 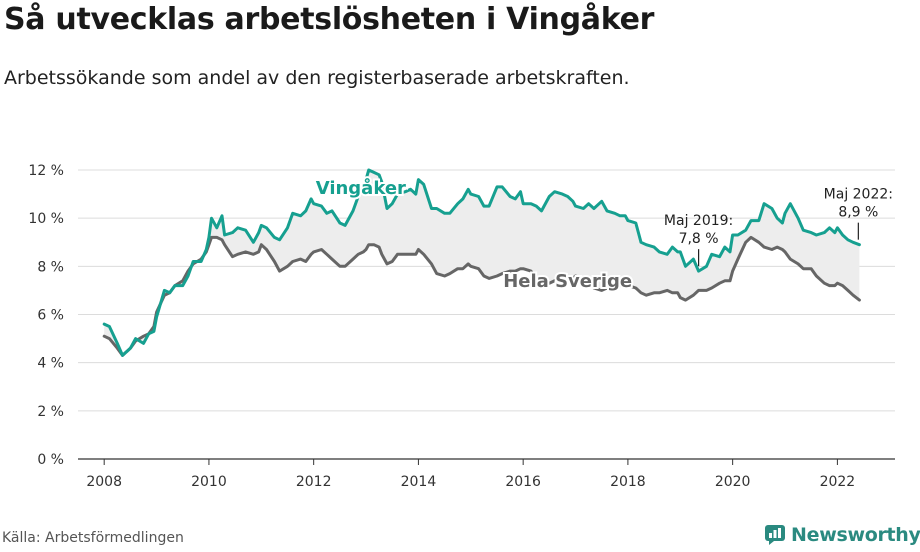 I want to click on annotation-1: Maj 2022: 8,9 %, so click(x=858, y=213).